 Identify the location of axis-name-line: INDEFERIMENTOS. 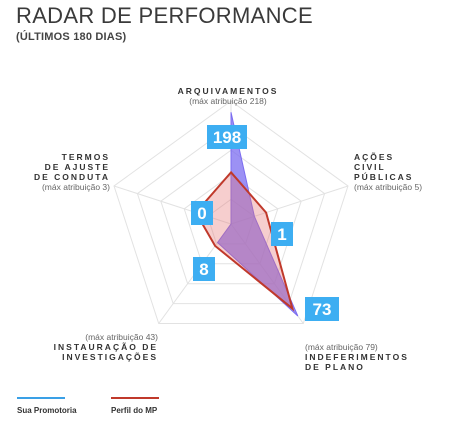
(357, 357).